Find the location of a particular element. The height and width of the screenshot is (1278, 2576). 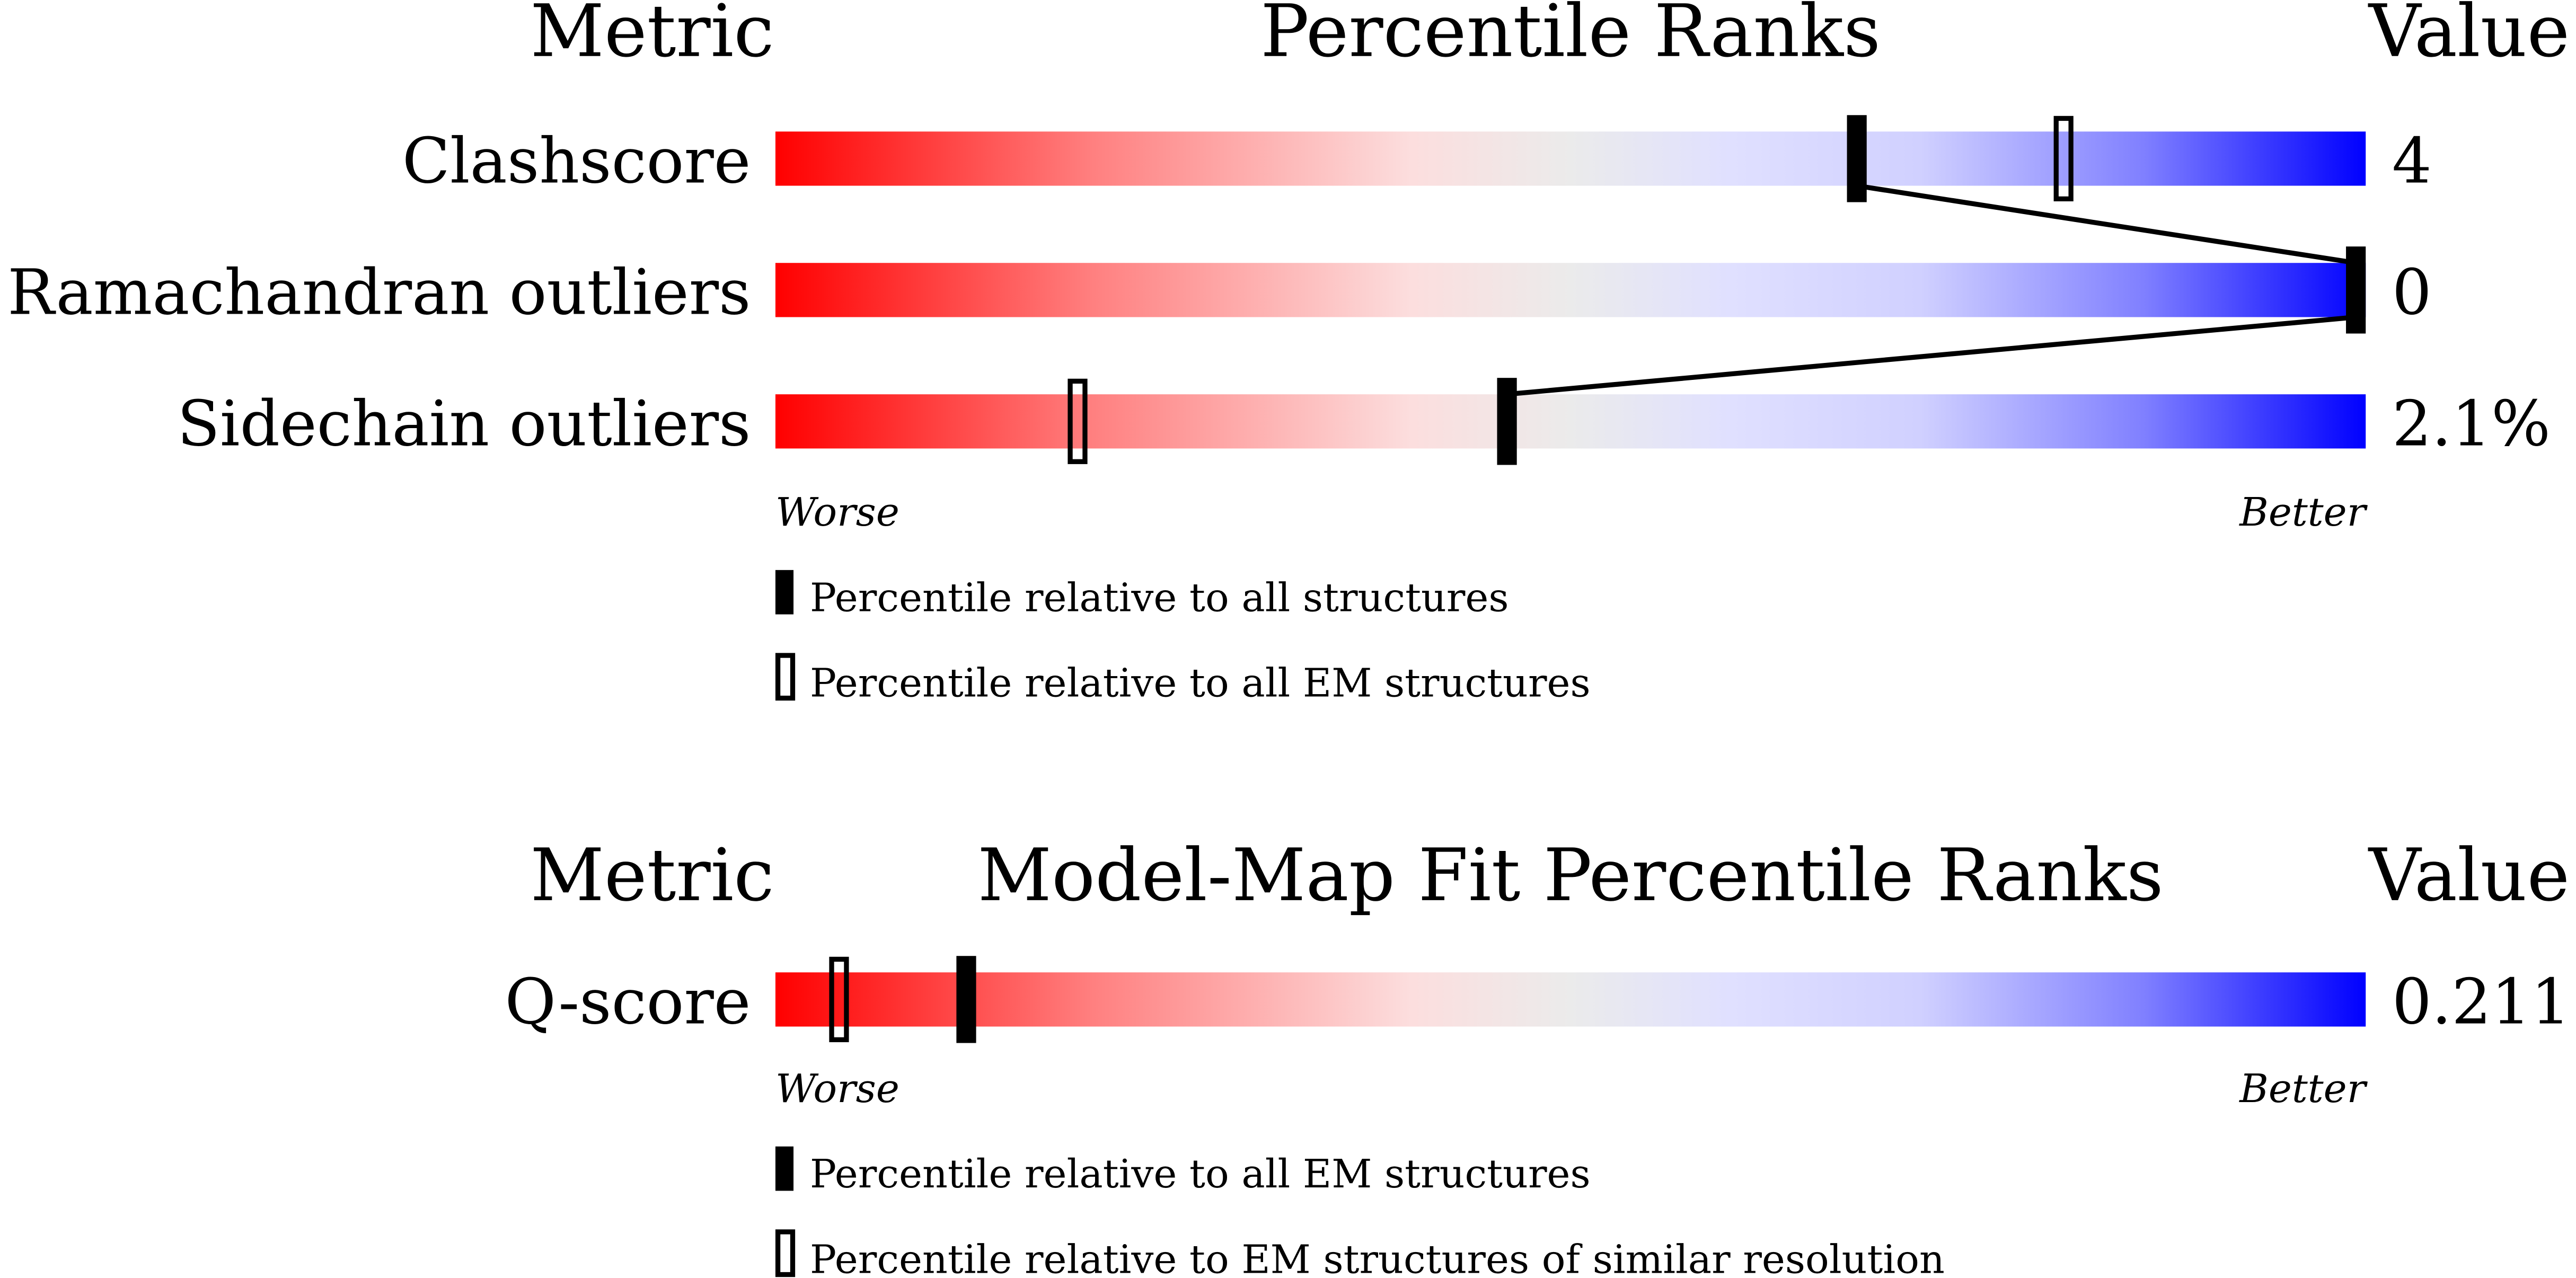

legend-solid-marker is located at coordinates (784, 592).